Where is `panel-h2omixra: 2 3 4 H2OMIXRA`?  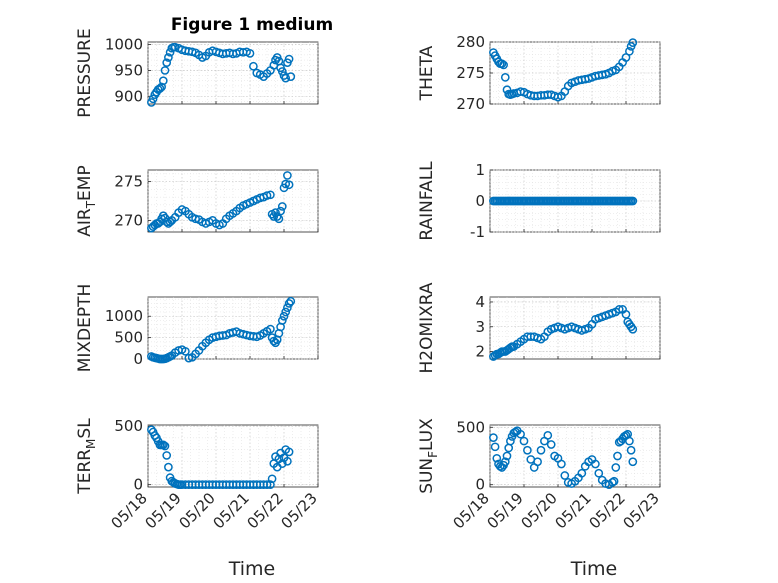
panel-h2omixra: 2 3 4 H2OMIXRA is located at coordinates (539, 328).